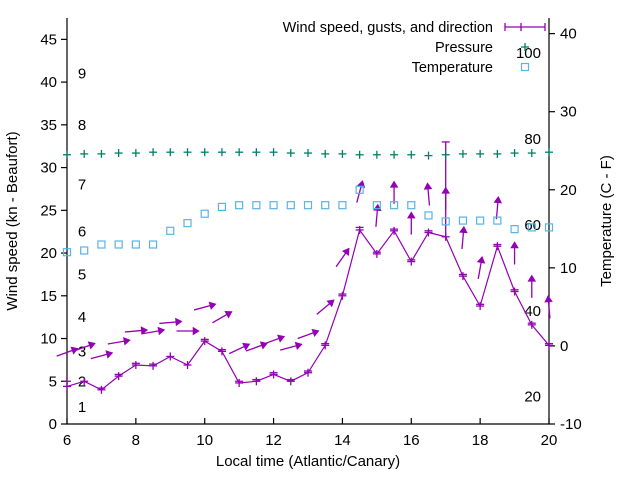 The width and height of the screenshot is (640, 480). Describe the element at coordinates (82, 185) in the screenshot. I see `beaufort-label: 7` at that location.